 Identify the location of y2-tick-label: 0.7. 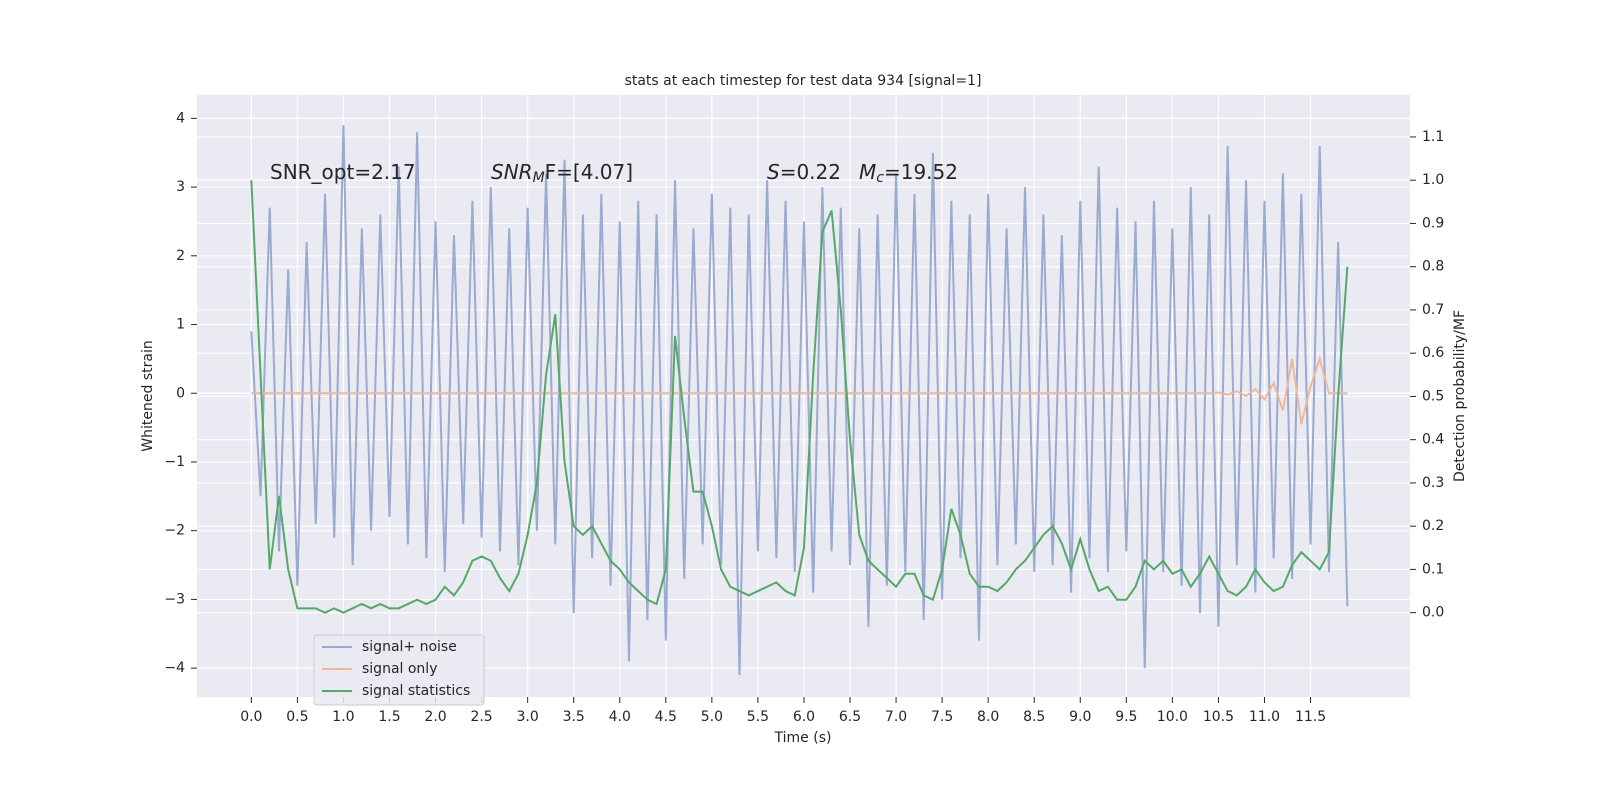
(1433, 310).